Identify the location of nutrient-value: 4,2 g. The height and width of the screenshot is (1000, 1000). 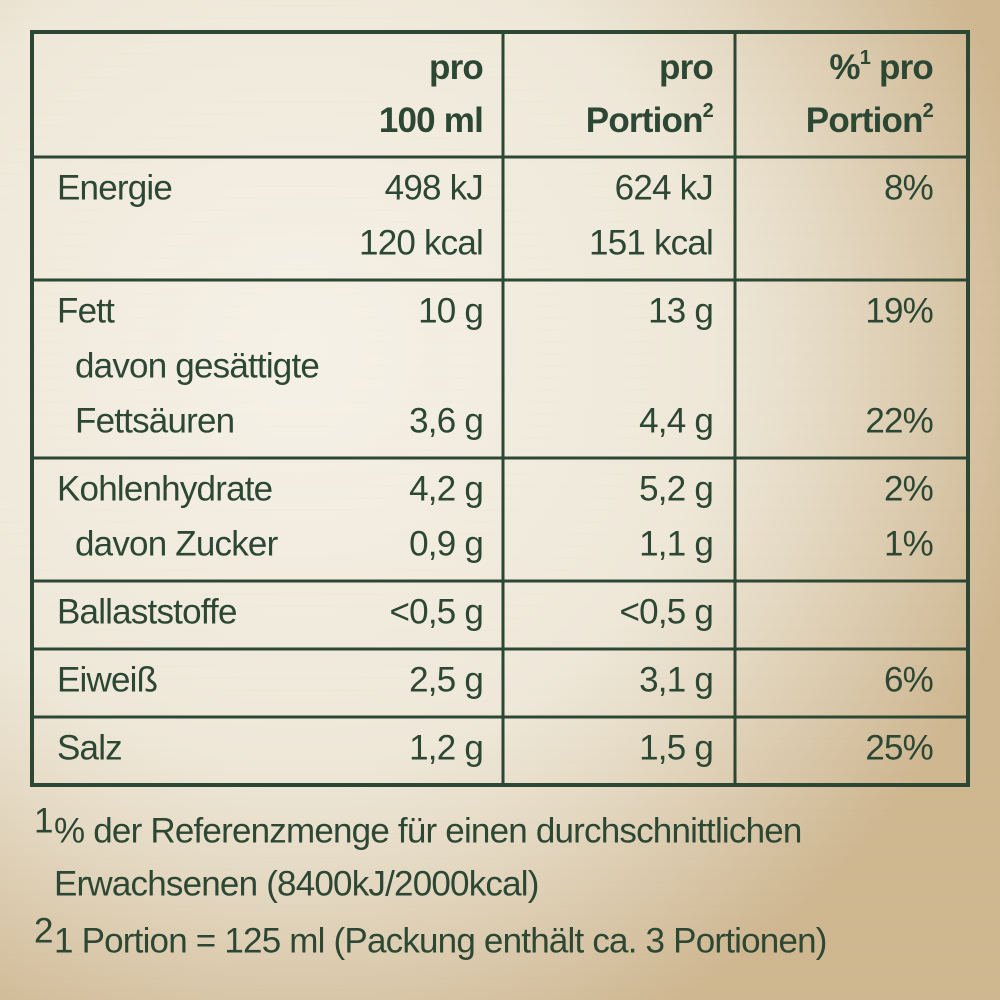
(446, 488).